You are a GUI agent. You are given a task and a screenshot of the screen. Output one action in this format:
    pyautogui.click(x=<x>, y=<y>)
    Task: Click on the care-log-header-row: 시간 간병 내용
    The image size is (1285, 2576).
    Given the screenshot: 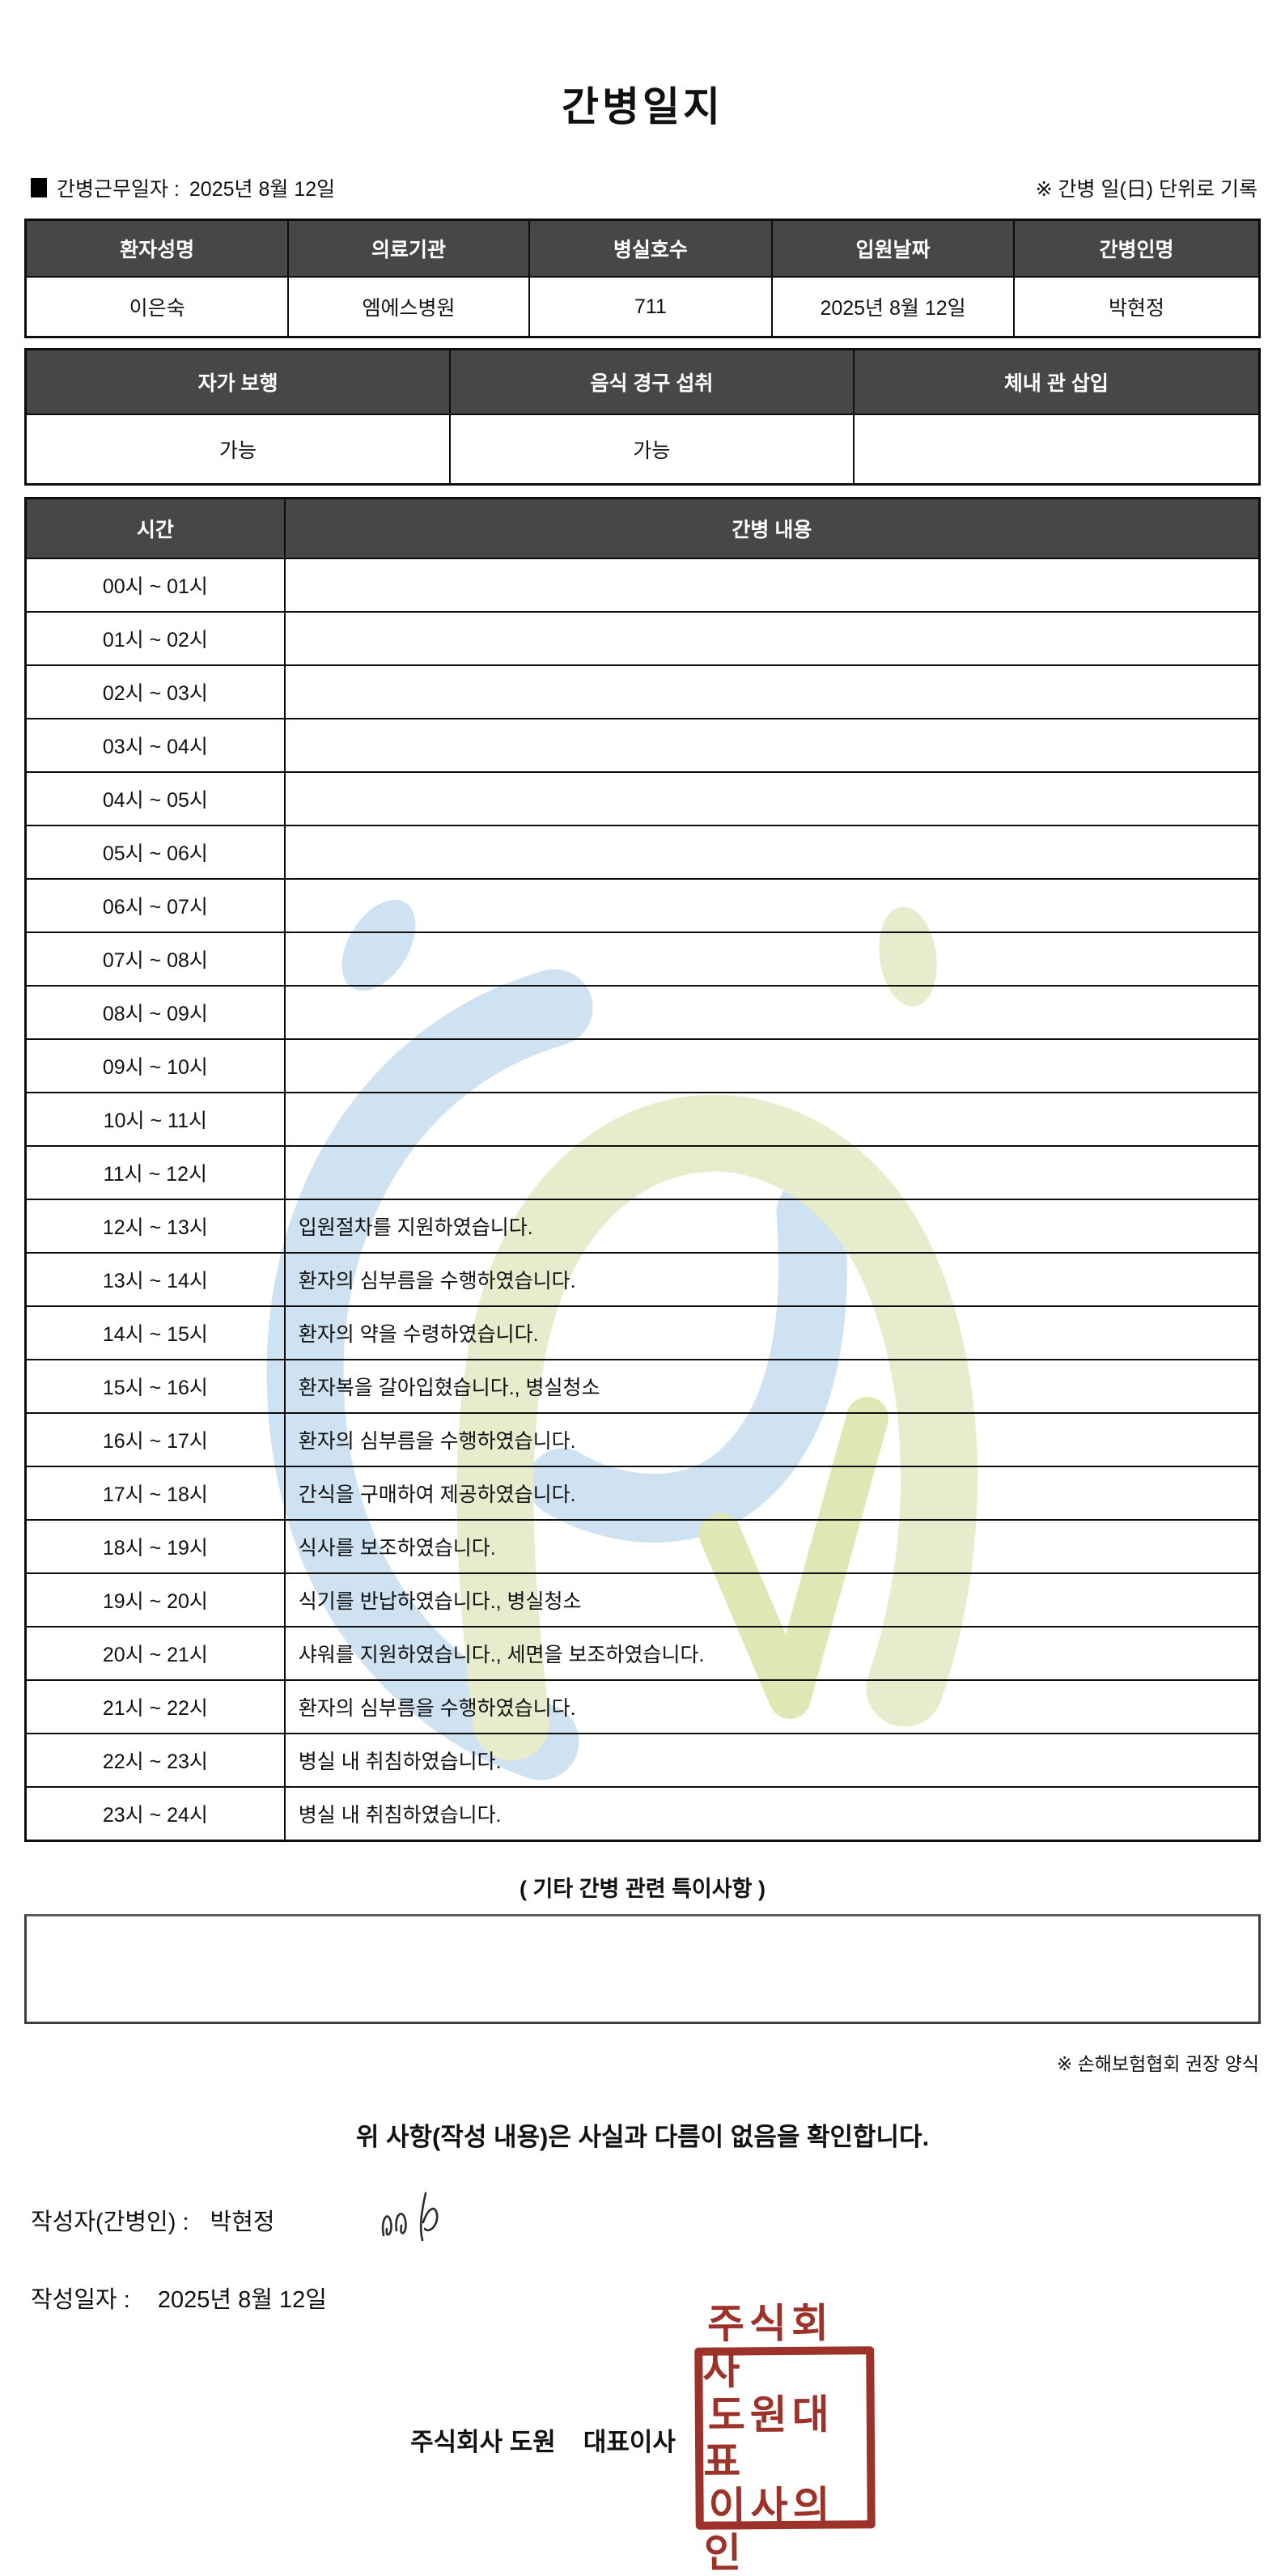 What is the action you would take?
    pyautogui.click(x=642, y=528)
    